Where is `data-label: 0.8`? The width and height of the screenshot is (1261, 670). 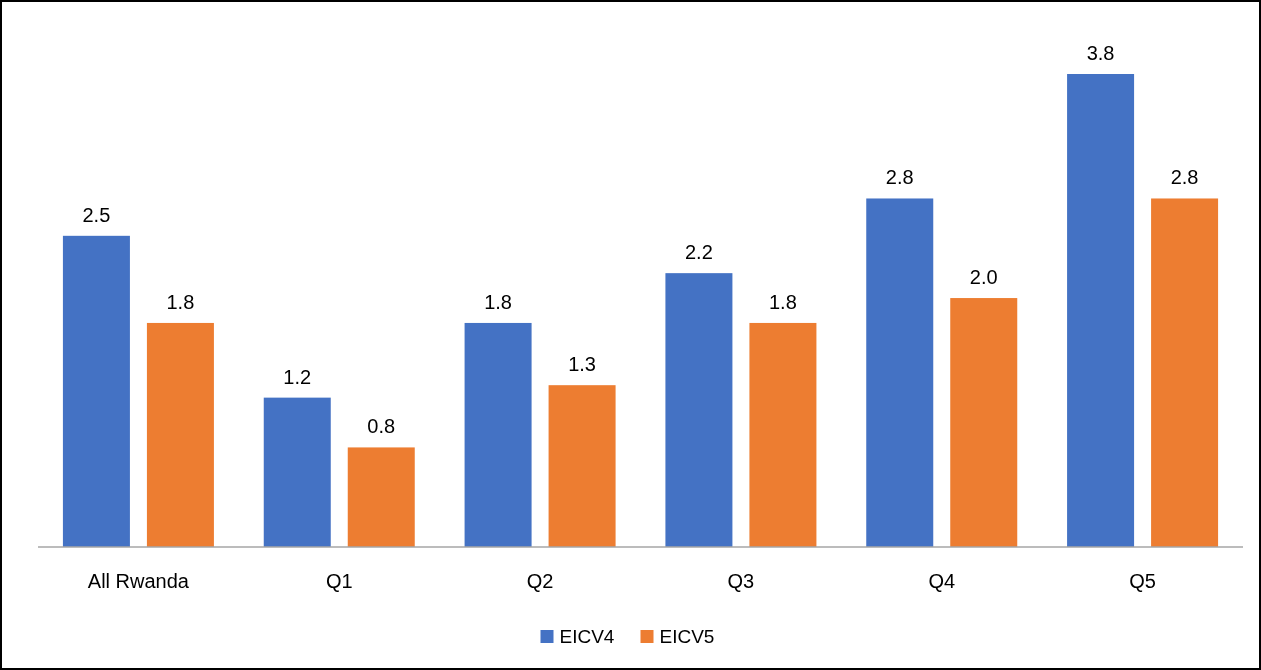 data-label: 0.8 is located at coordinates (381, 426).